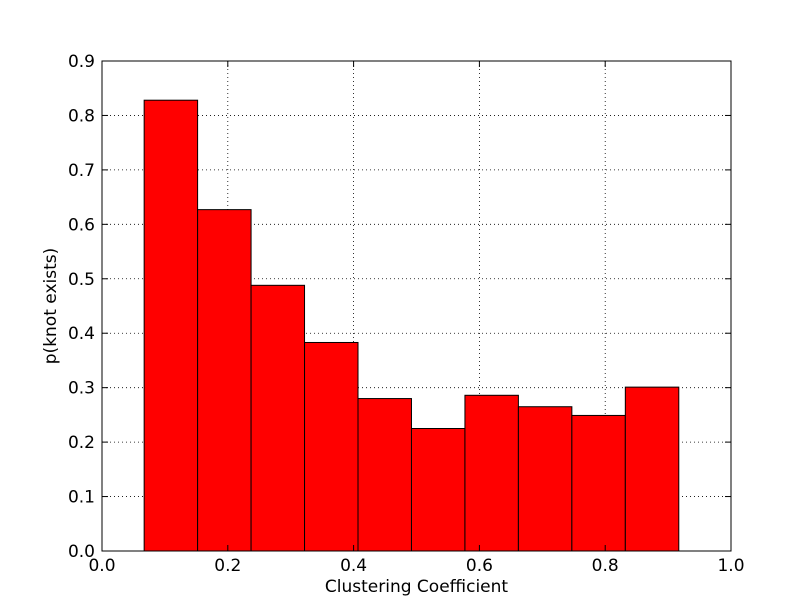 The image size is (812, 612). What do you see at coordinates (81, 552) in the screenshot?
I see `y-tick-label-0: 0.0` at bounding box center [81, 552].